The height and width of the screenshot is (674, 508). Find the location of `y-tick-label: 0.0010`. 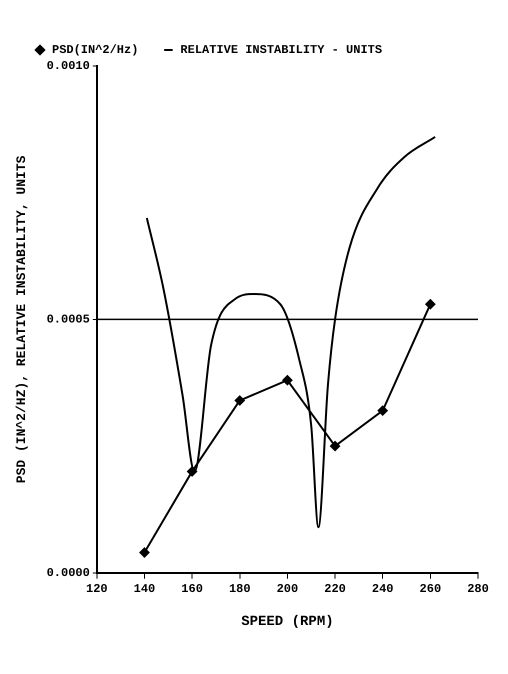

y-tick-label: 0.0010 is located at coordinates (68, 66).